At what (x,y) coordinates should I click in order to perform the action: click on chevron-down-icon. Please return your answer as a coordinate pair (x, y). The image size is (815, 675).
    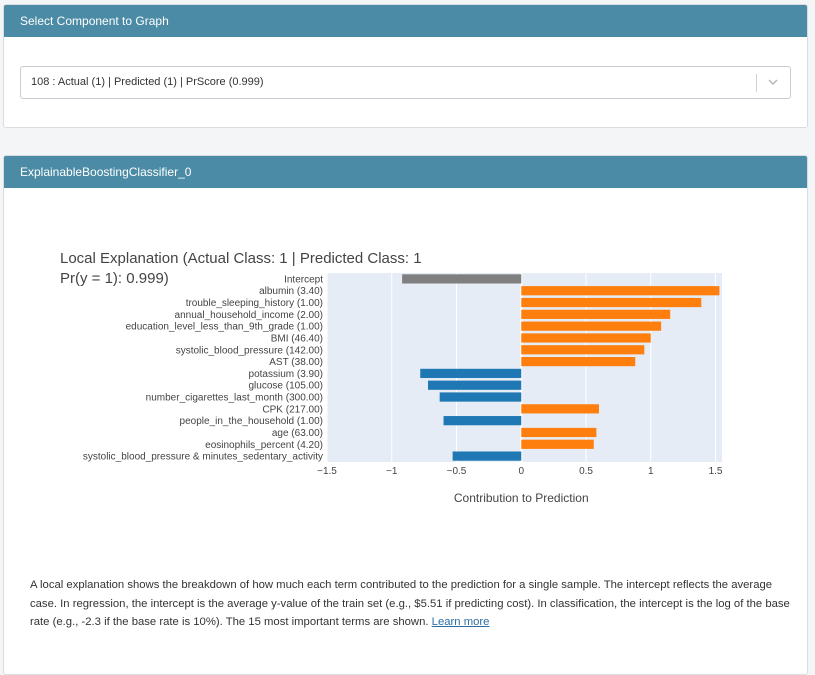
    Looking at the image, I should click on (773, 82).